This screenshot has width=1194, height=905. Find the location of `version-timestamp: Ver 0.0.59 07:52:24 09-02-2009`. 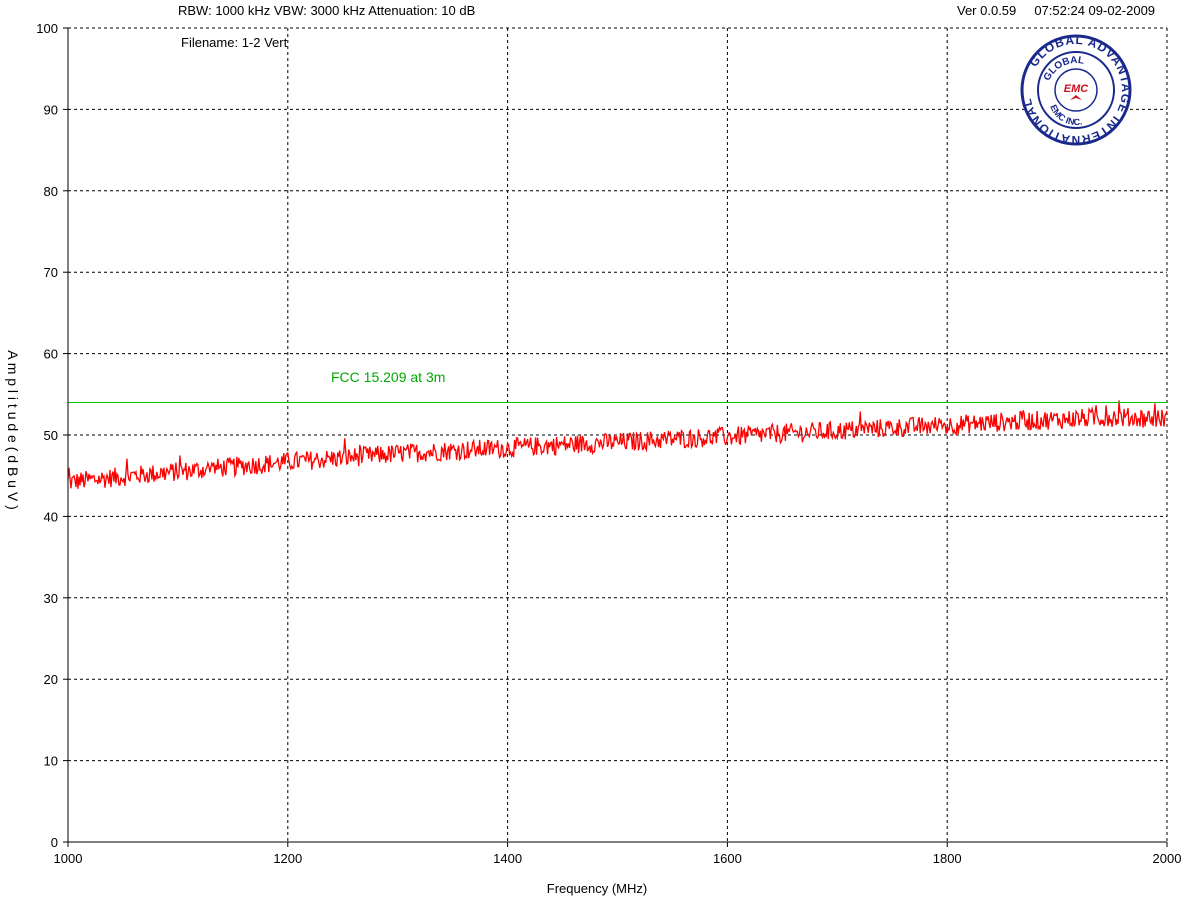

version-timestamp: Ver 0.0.59 07:52:24 09-02-2009 is located at coordinates (1056, 10).